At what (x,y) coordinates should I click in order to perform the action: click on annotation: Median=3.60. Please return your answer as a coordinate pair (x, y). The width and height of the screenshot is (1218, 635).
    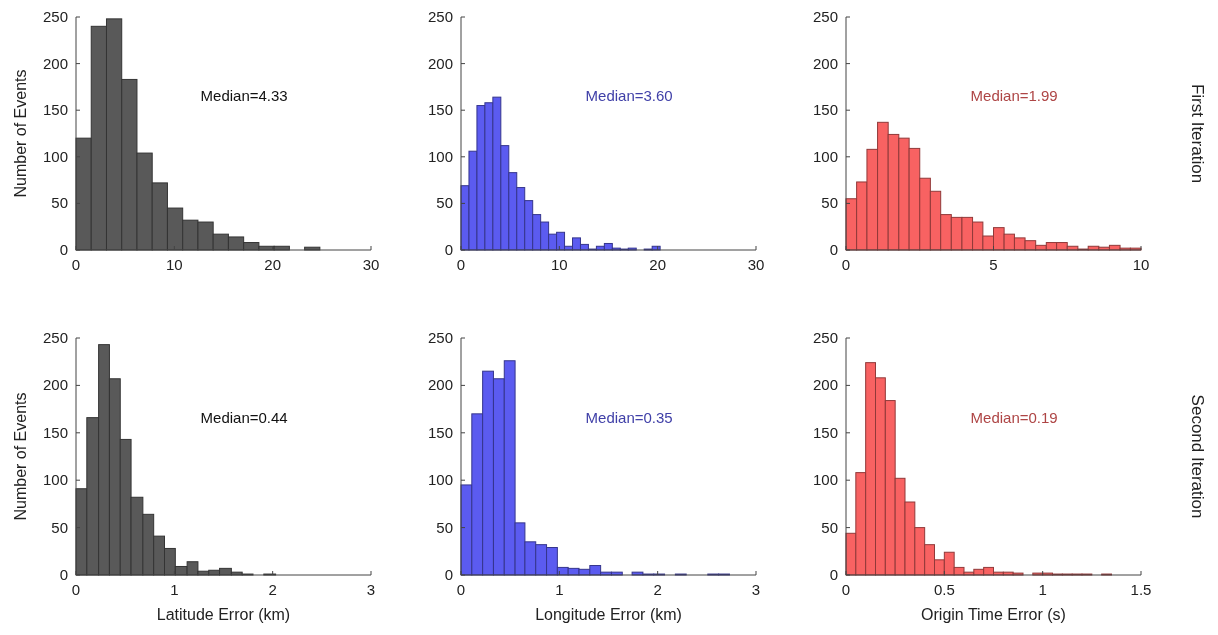
    Looking at the image, I should click on (629, 95).